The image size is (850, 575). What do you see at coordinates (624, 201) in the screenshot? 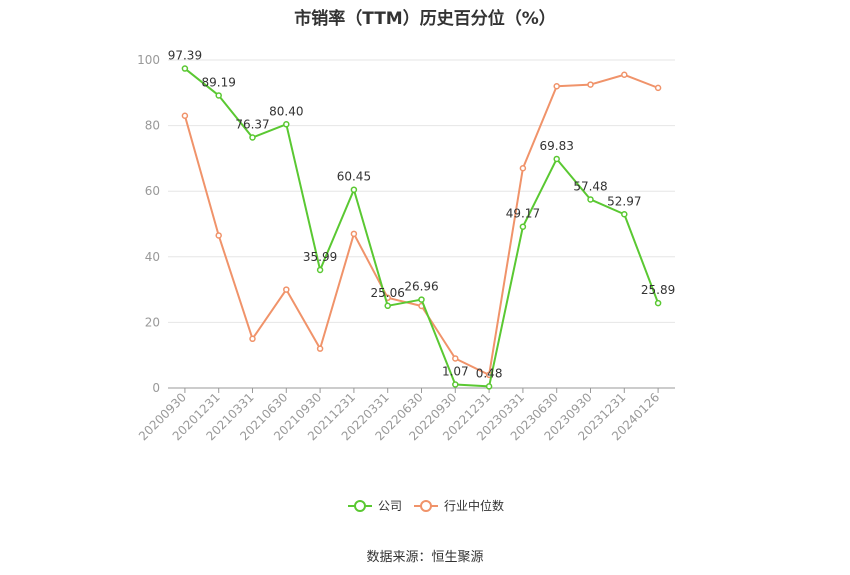
I see `data-label: 52.97` at bounding box center [624, 201].